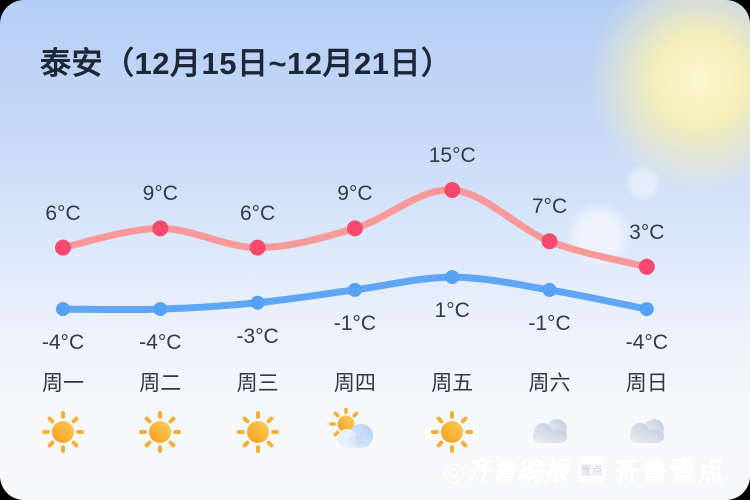 This screenshot has height=500, width=750. What do you see at coordinates (549, 207) in the screenshot?
I see `high-temp-label: 7°C` at bounding box center [549, 207].